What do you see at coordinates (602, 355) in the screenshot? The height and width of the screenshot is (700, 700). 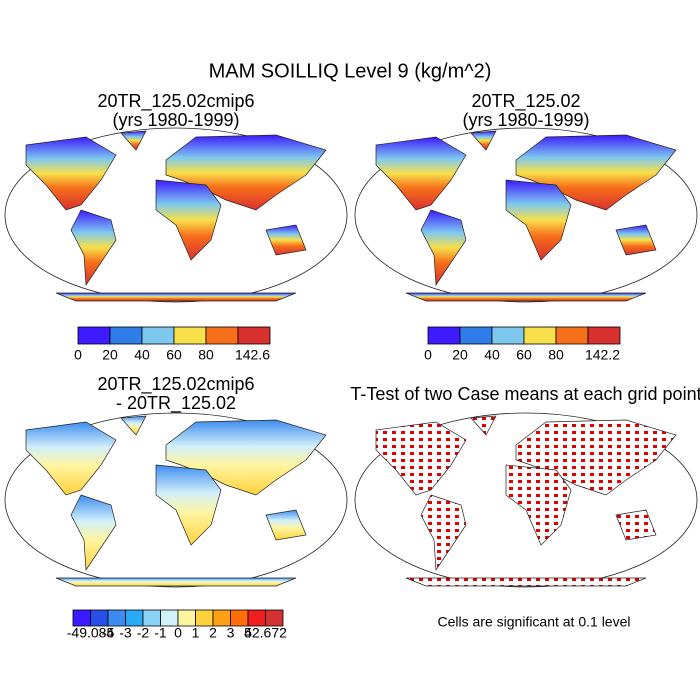 I see `colorbar-label: 142.2` at bounding box center [602, 355].